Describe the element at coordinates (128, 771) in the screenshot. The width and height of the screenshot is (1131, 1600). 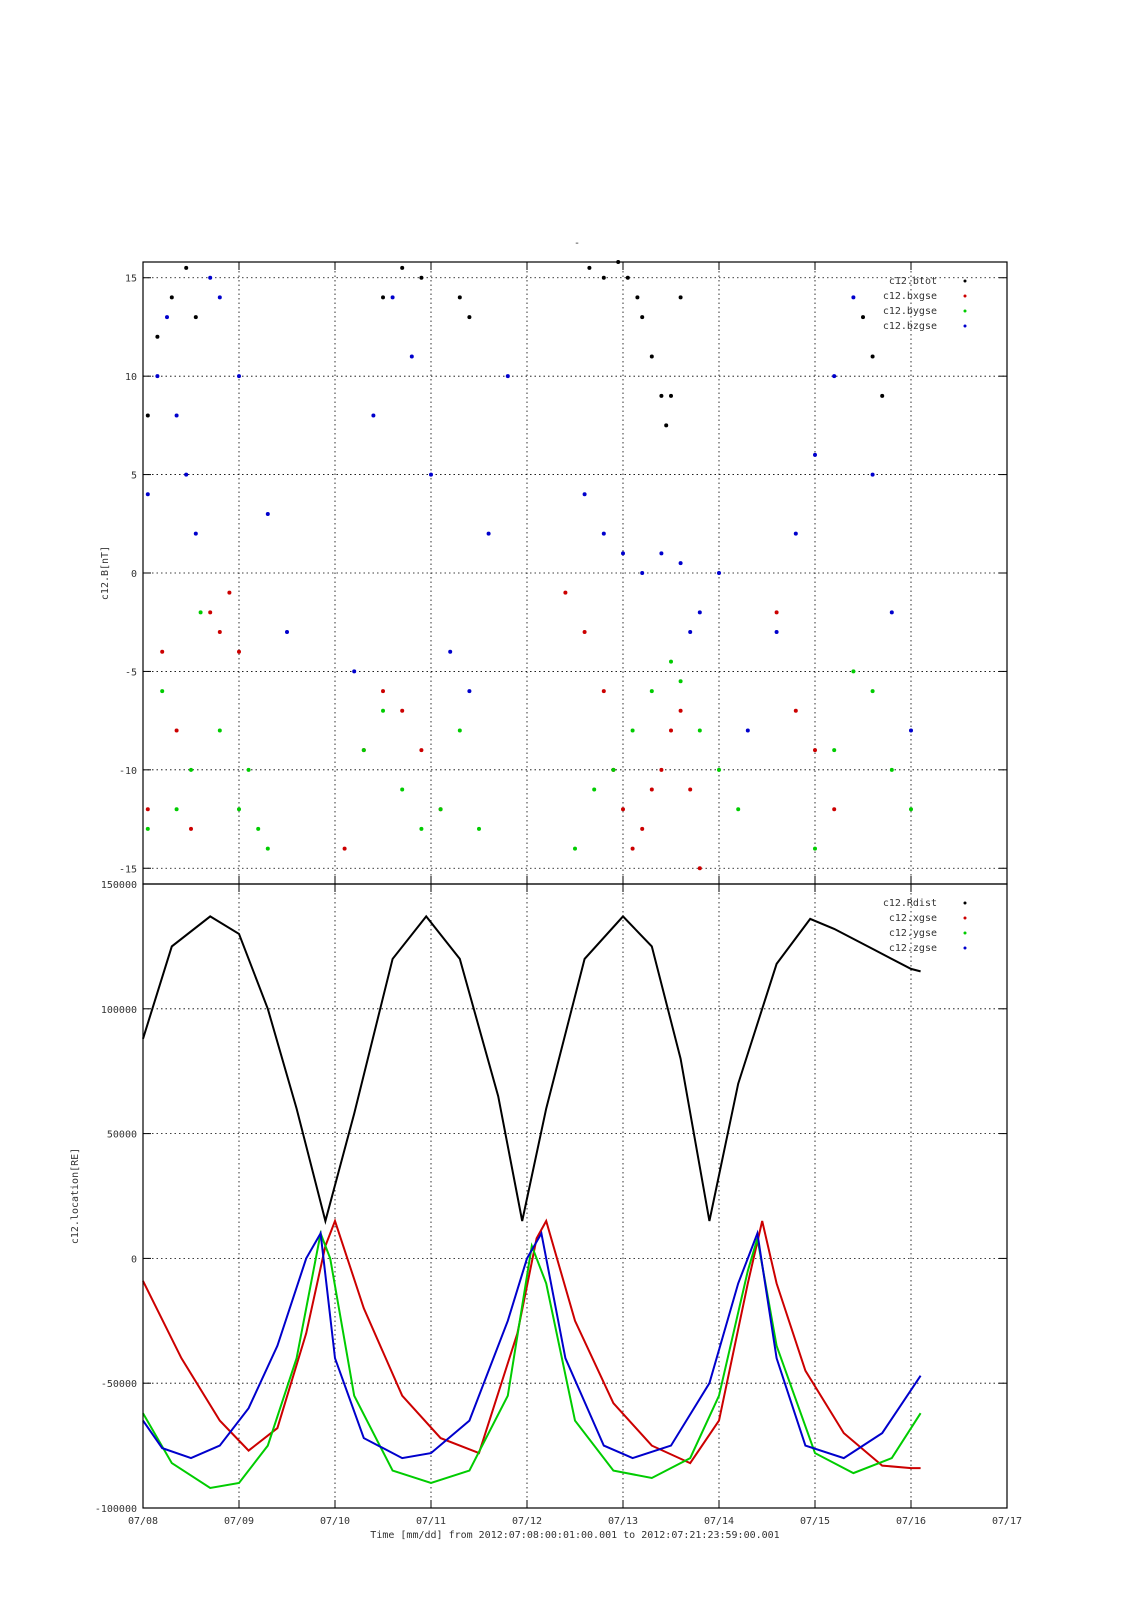
I see `field-y-tick-label: -10` at that location.